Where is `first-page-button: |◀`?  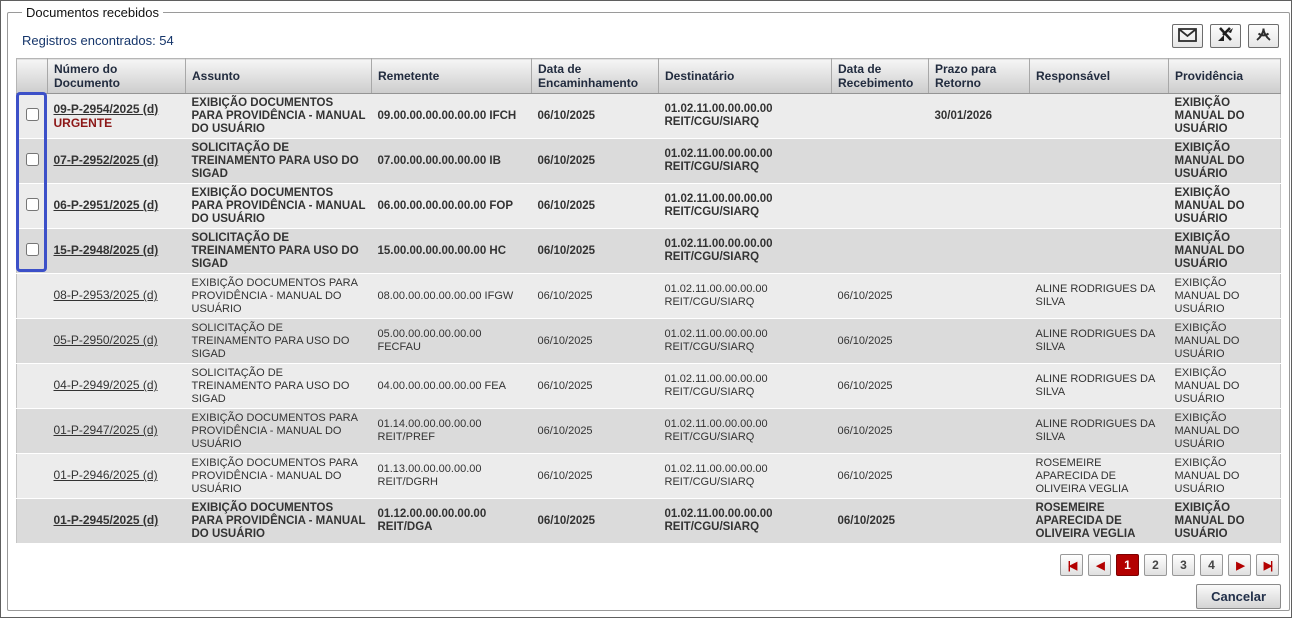
first-page-button: |◀ is located at coordinates (1071, 565).